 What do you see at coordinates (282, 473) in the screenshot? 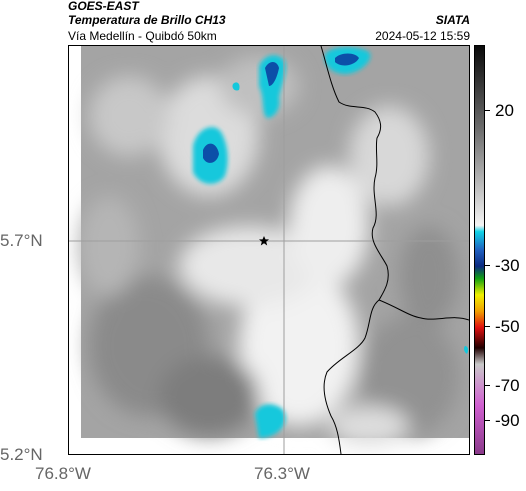
I see `lon-label: 76.3°W` at bounding box center [282, 473].